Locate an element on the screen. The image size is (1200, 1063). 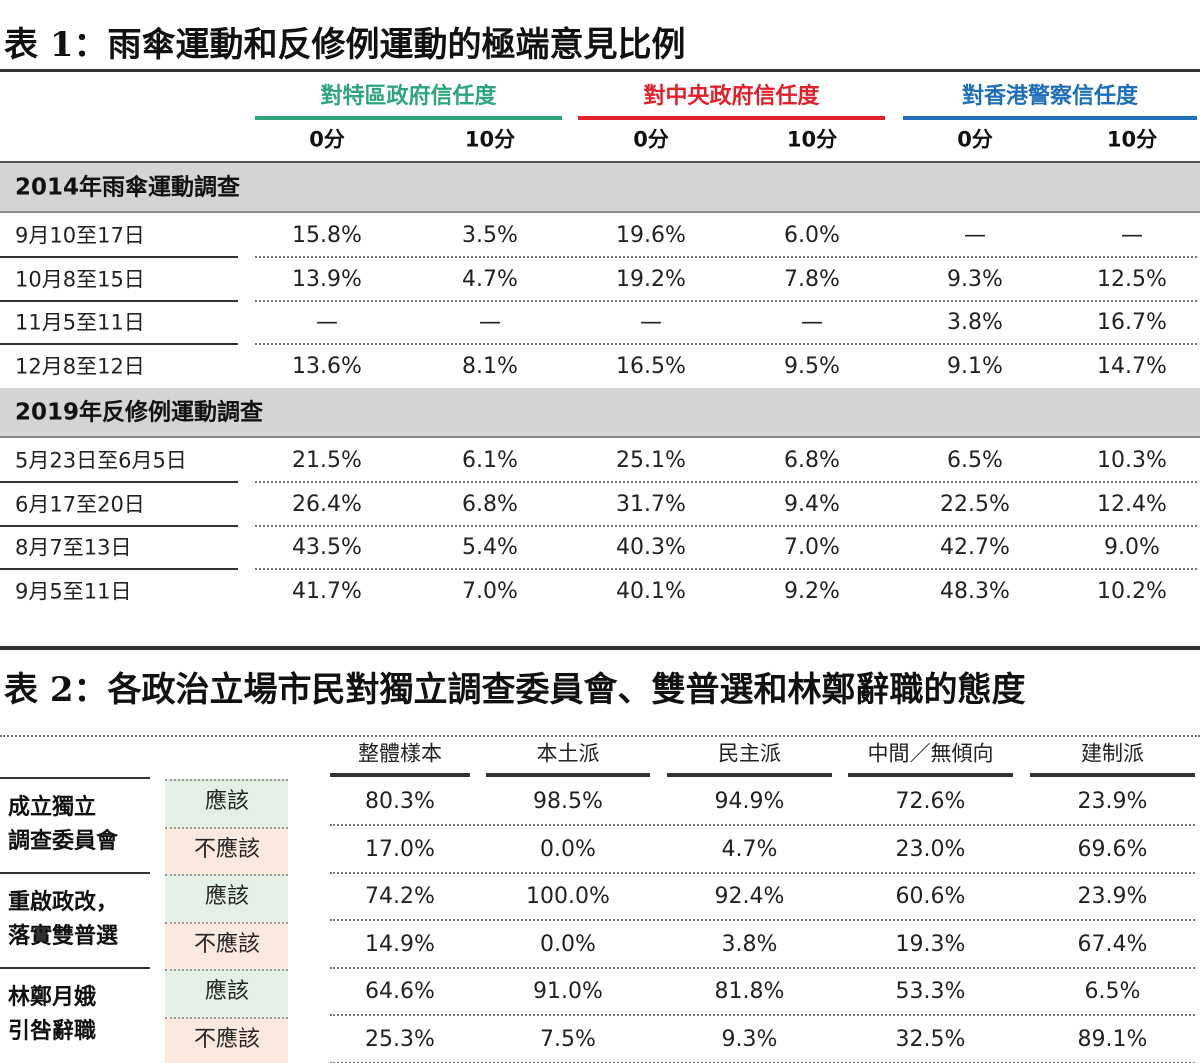
group-rule is located at coordinates (75, 873).